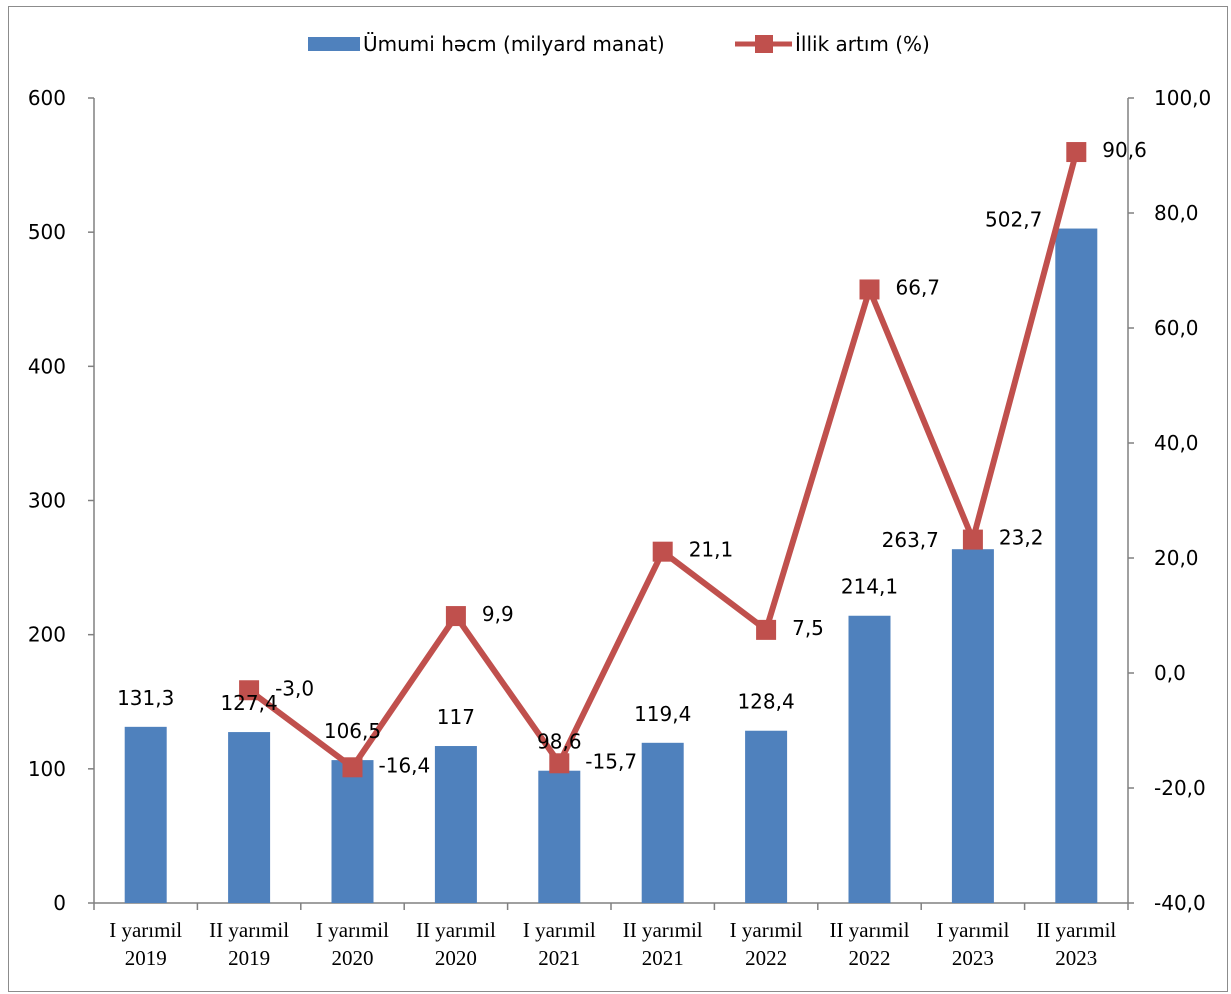  I want to click on legend-line-label: İllik artım (%), so click(862, 44).